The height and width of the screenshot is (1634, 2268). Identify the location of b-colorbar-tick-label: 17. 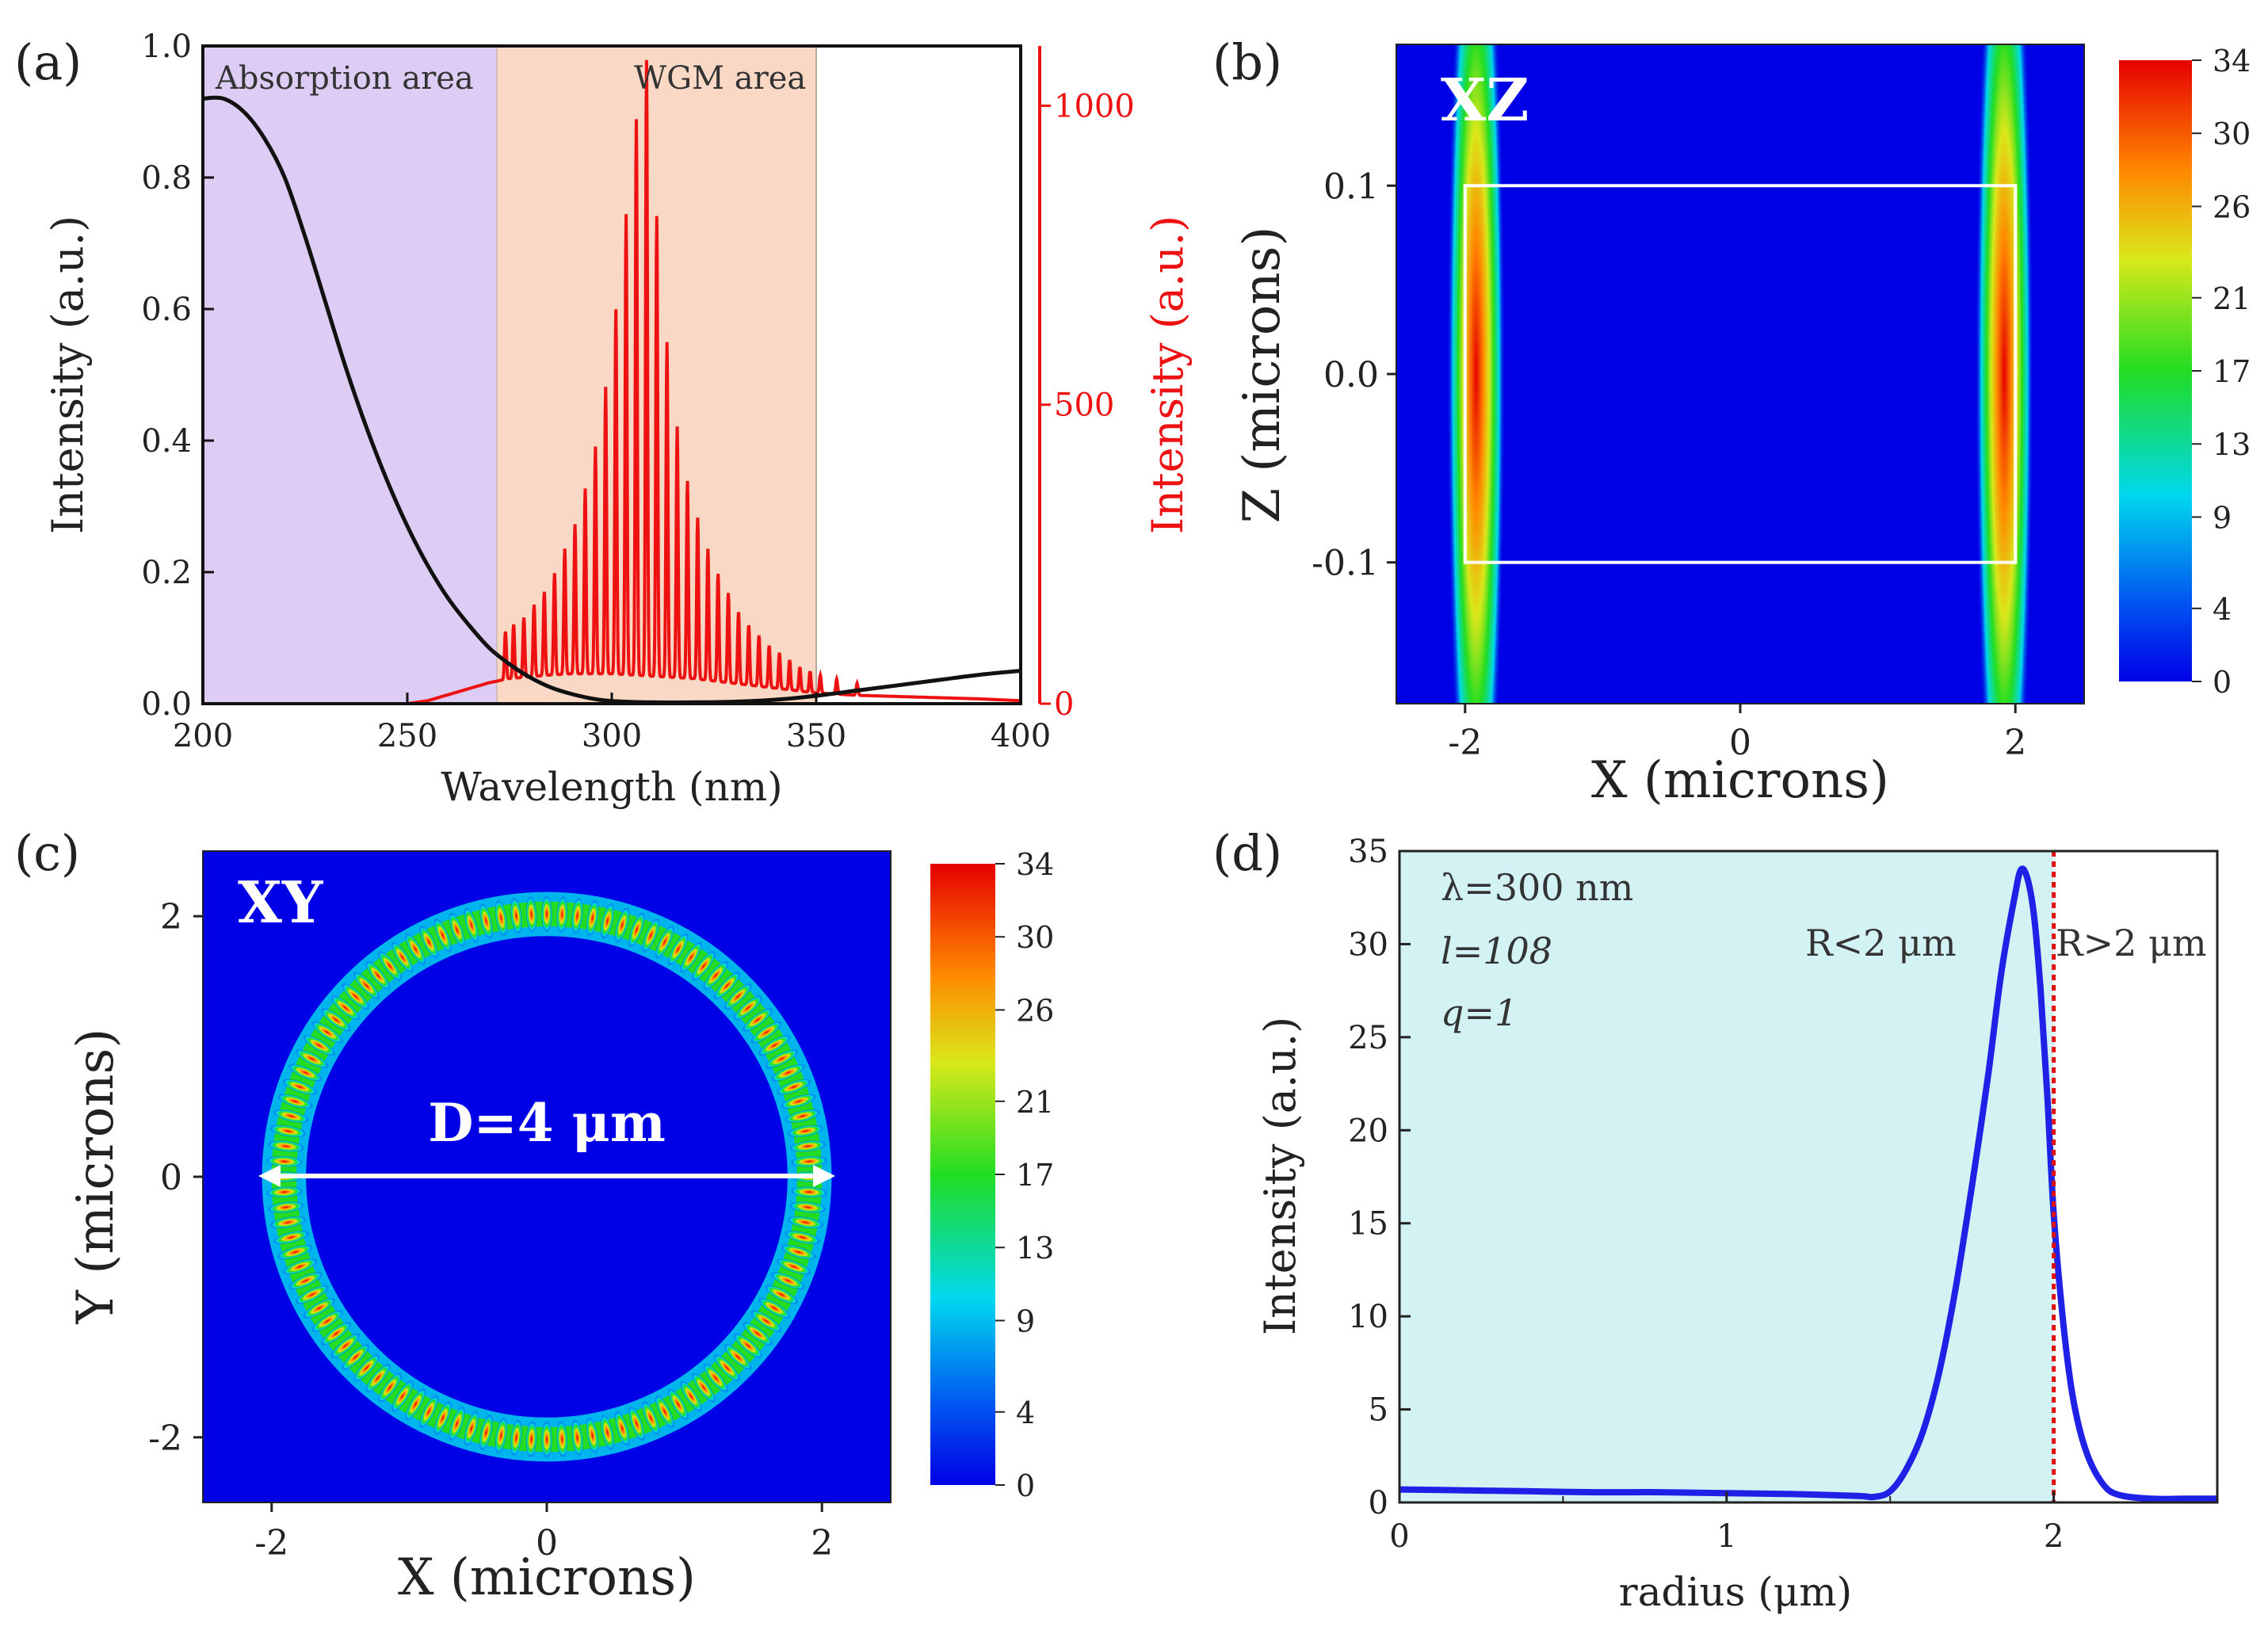
(2232, 371).